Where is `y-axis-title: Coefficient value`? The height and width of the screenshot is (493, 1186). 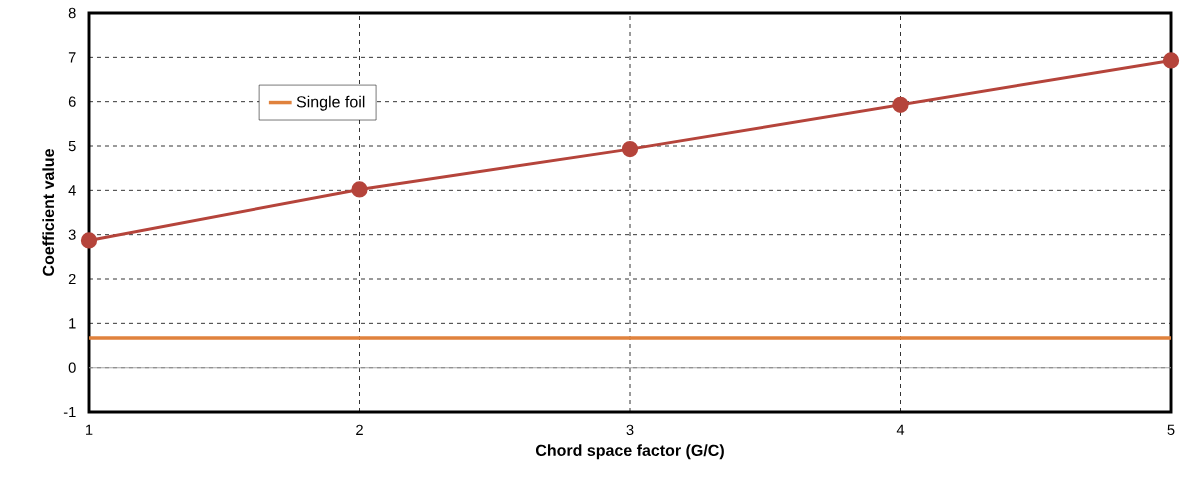
y-axis-title: Coefficient value is located at coordinates (48, 212).